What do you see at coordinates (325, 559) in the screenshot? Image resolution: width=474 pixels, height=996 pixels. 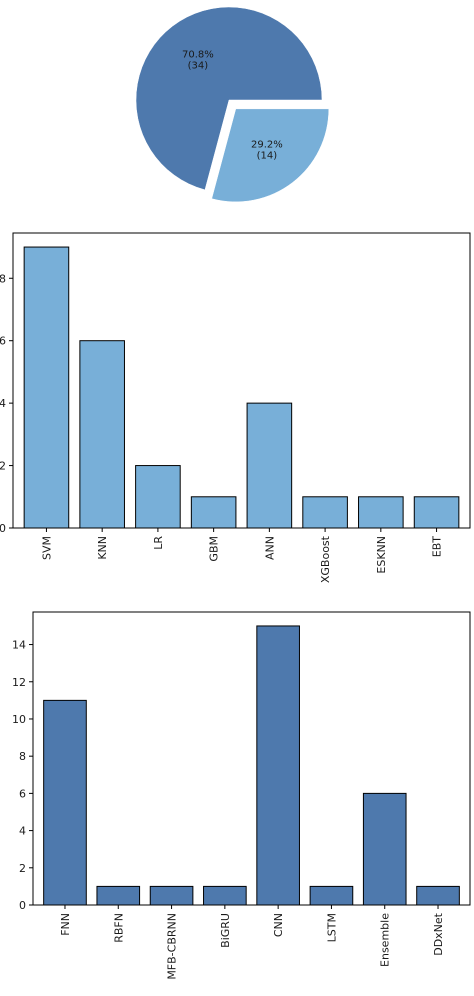 I see `ml-xtick-label: XGBoost` at bounding box center [325, 559].